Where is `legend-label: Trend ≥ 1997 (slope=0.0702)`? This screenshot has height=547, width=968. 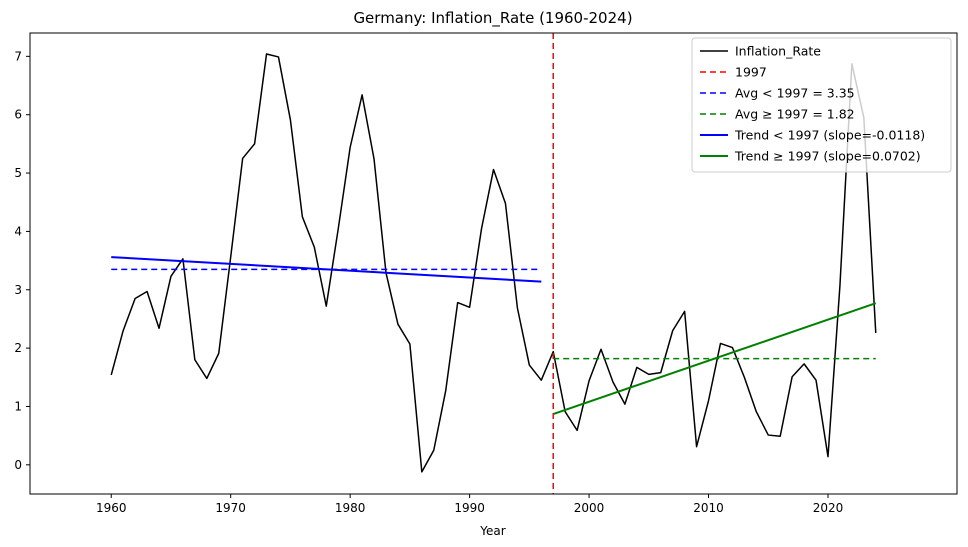 legend-label: Trend ≥ 1997 (slope=0.0702) is located at coordinates (827, 156).